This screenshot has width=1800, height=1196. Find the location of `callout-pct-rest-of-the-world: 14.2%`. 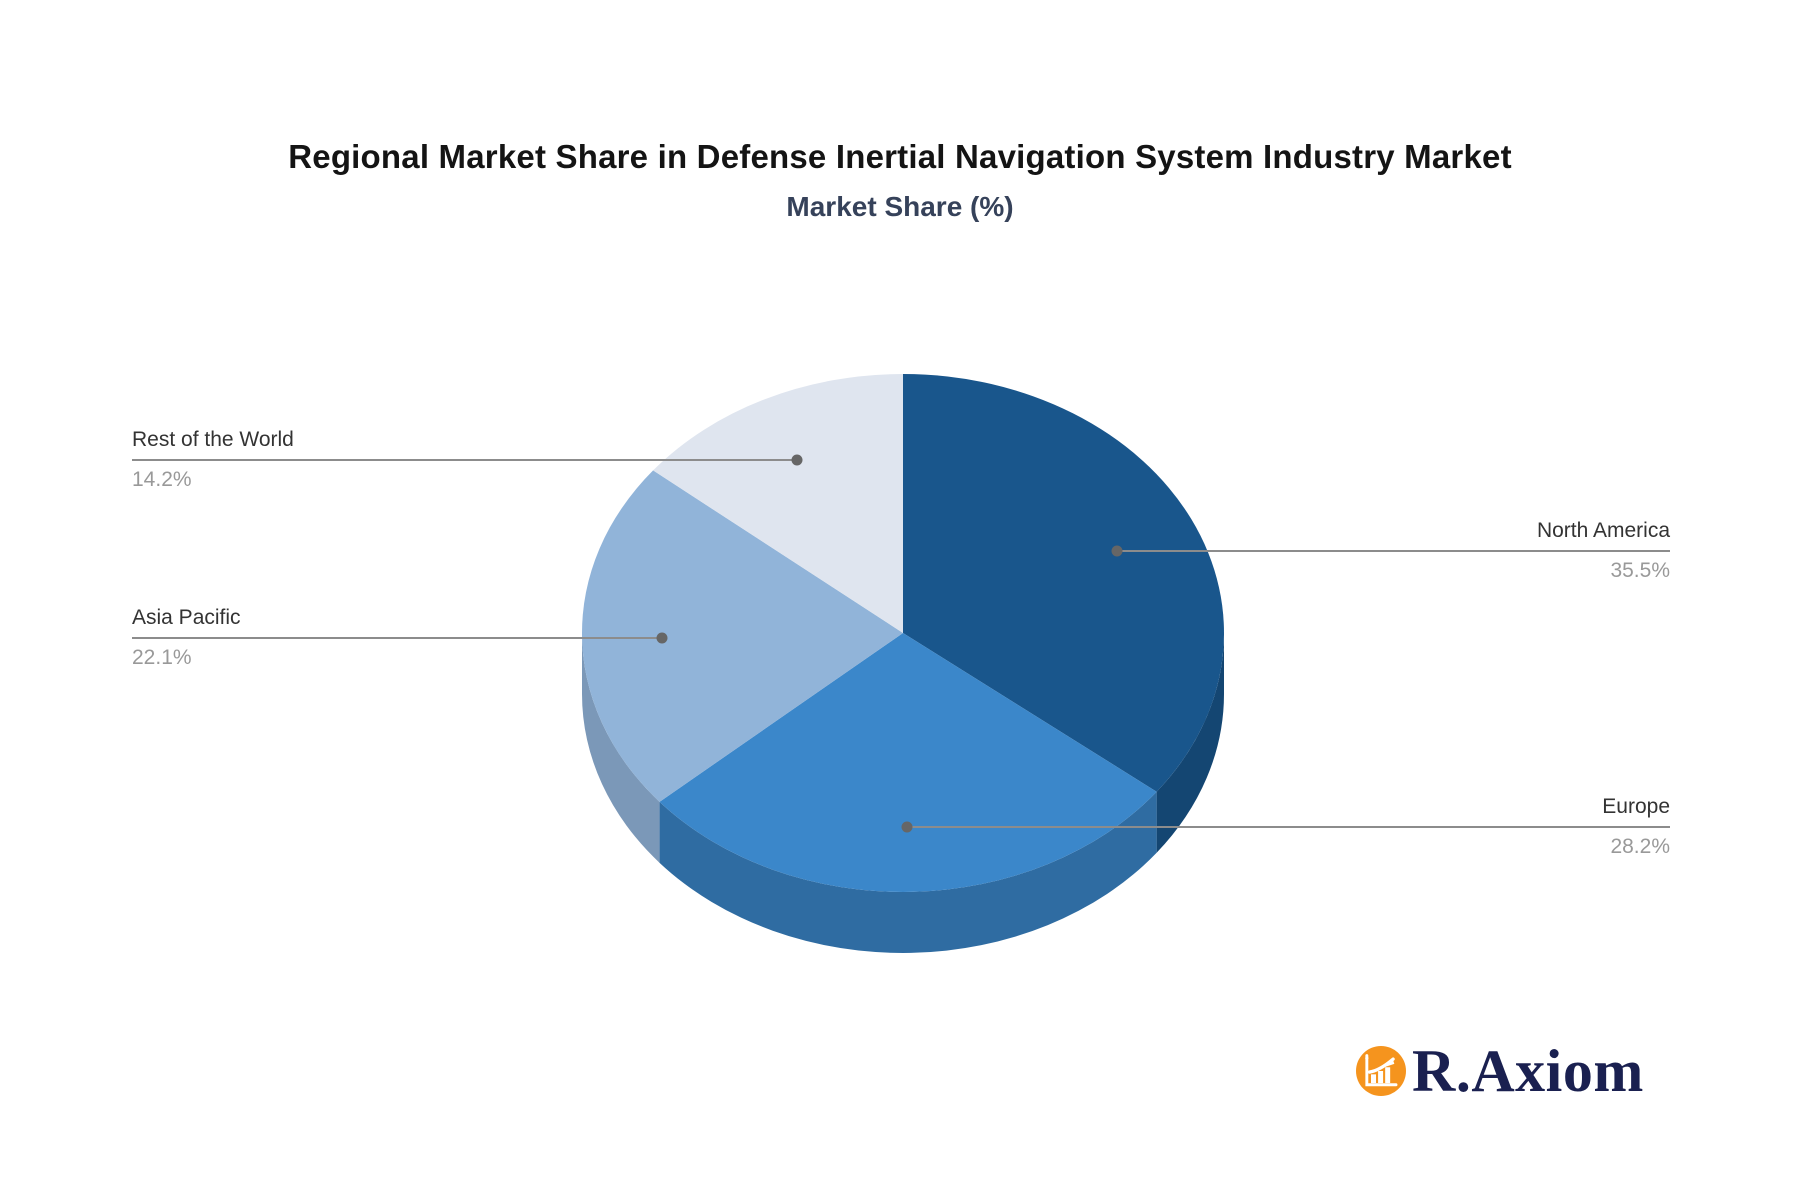

callout-pct-rest-of-the-world: 14.2% is located at coordinates (162, 479).